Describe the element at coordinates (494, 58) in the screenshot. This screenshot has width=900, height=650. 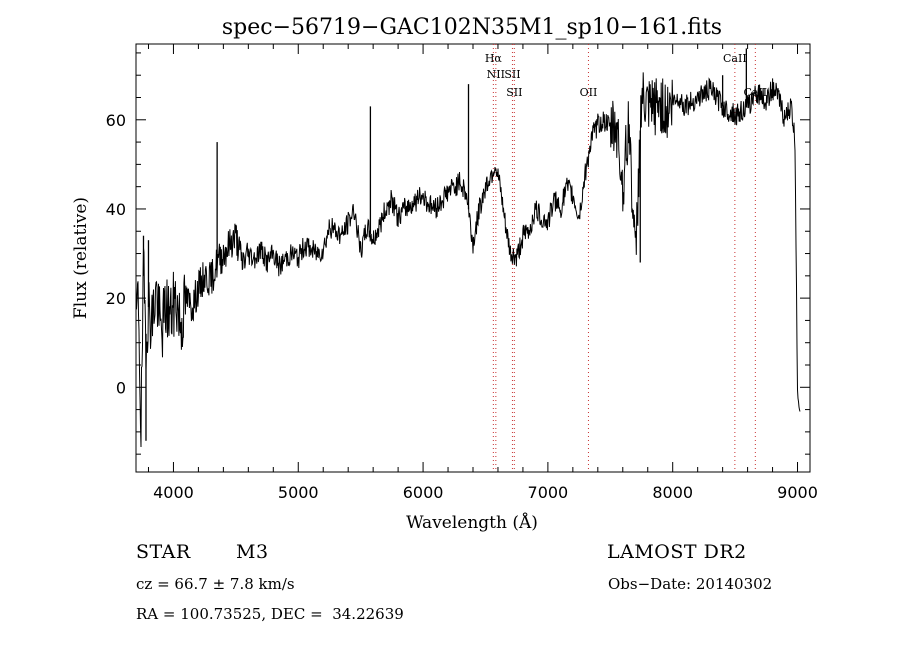
I see `emission-line-label: Hα` at that location.